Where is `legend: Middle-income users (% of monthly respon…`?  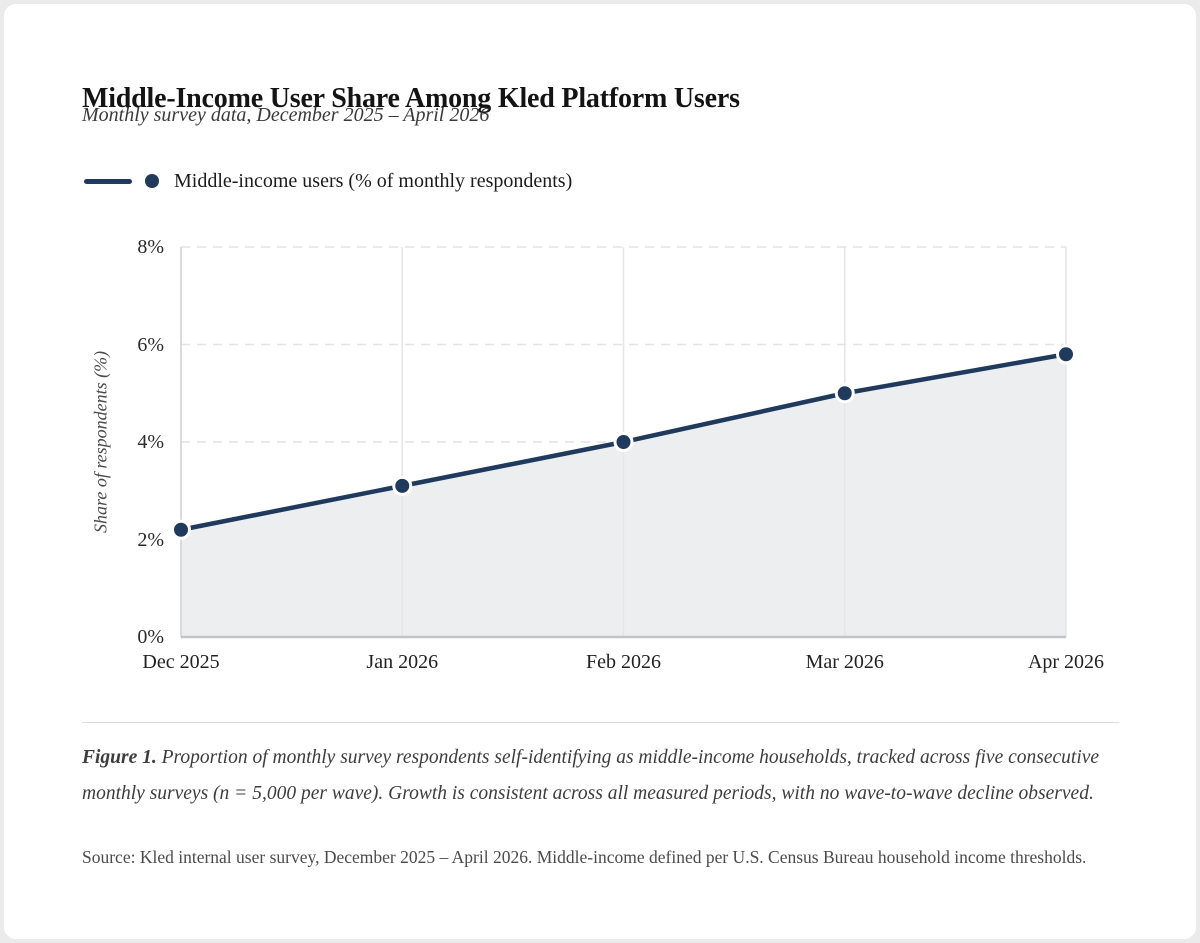
legend: Middle-income users (% of monthly respon… is located at coordinates (328, 181).